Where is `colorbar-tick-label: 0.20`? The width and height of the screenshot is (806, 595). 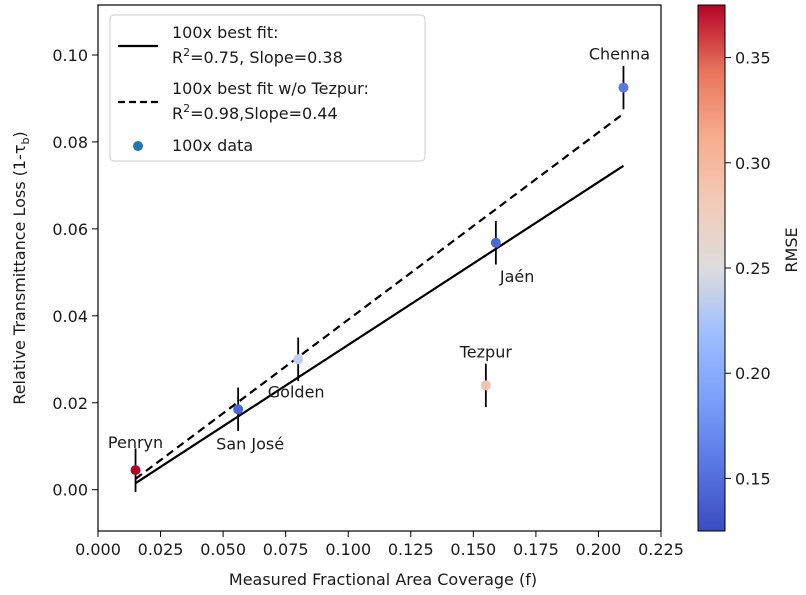
colorbar-tick-label: 0.20 is located at coordinates (753, 373).